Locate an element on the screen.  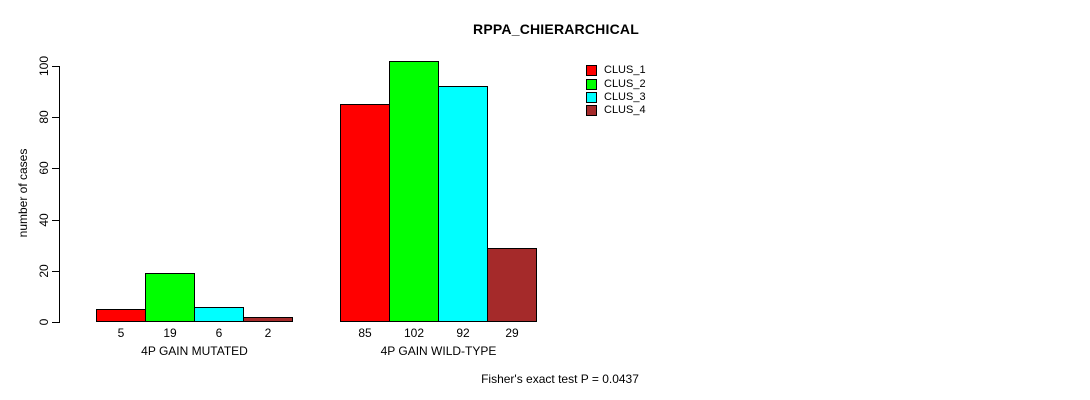
bar-value-clus-3-4p-gain-wild-type: 92 is located at coordinates (463, 333).